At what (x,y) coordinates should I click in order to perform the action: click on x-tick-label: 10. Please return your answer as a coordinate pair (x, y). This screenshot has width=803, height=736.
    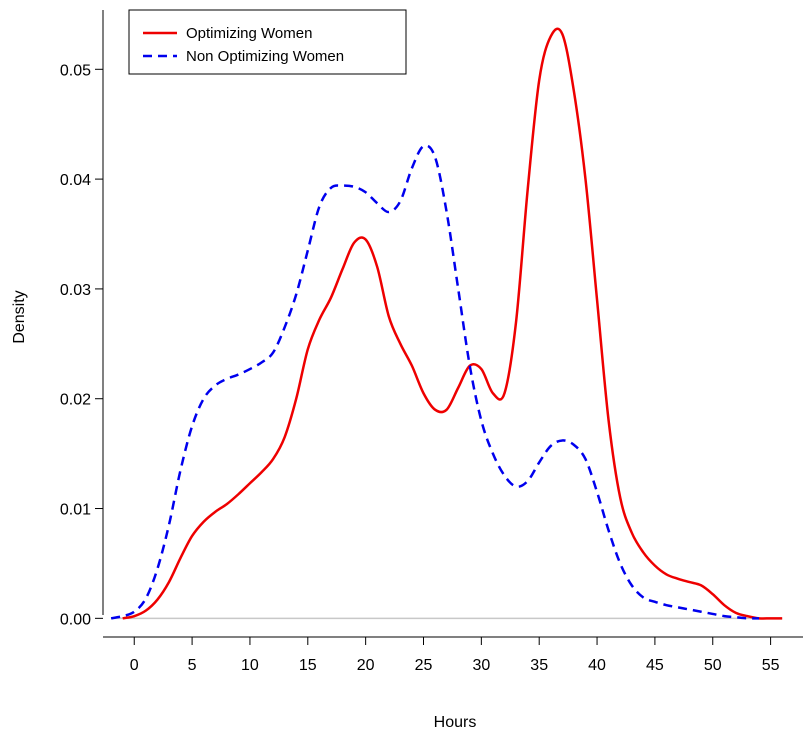
    Looking at the image, I should click on (250, 665).